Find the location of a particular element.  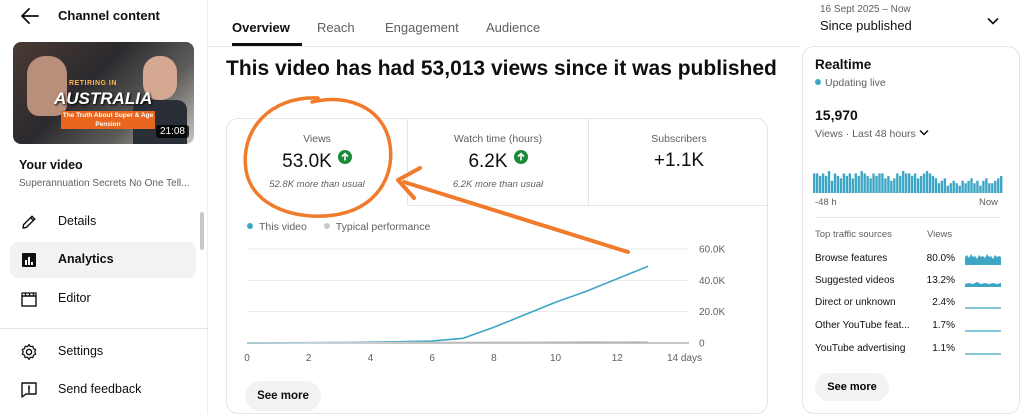

tab-engagement: Engagement is located at coordinates (422, 27).